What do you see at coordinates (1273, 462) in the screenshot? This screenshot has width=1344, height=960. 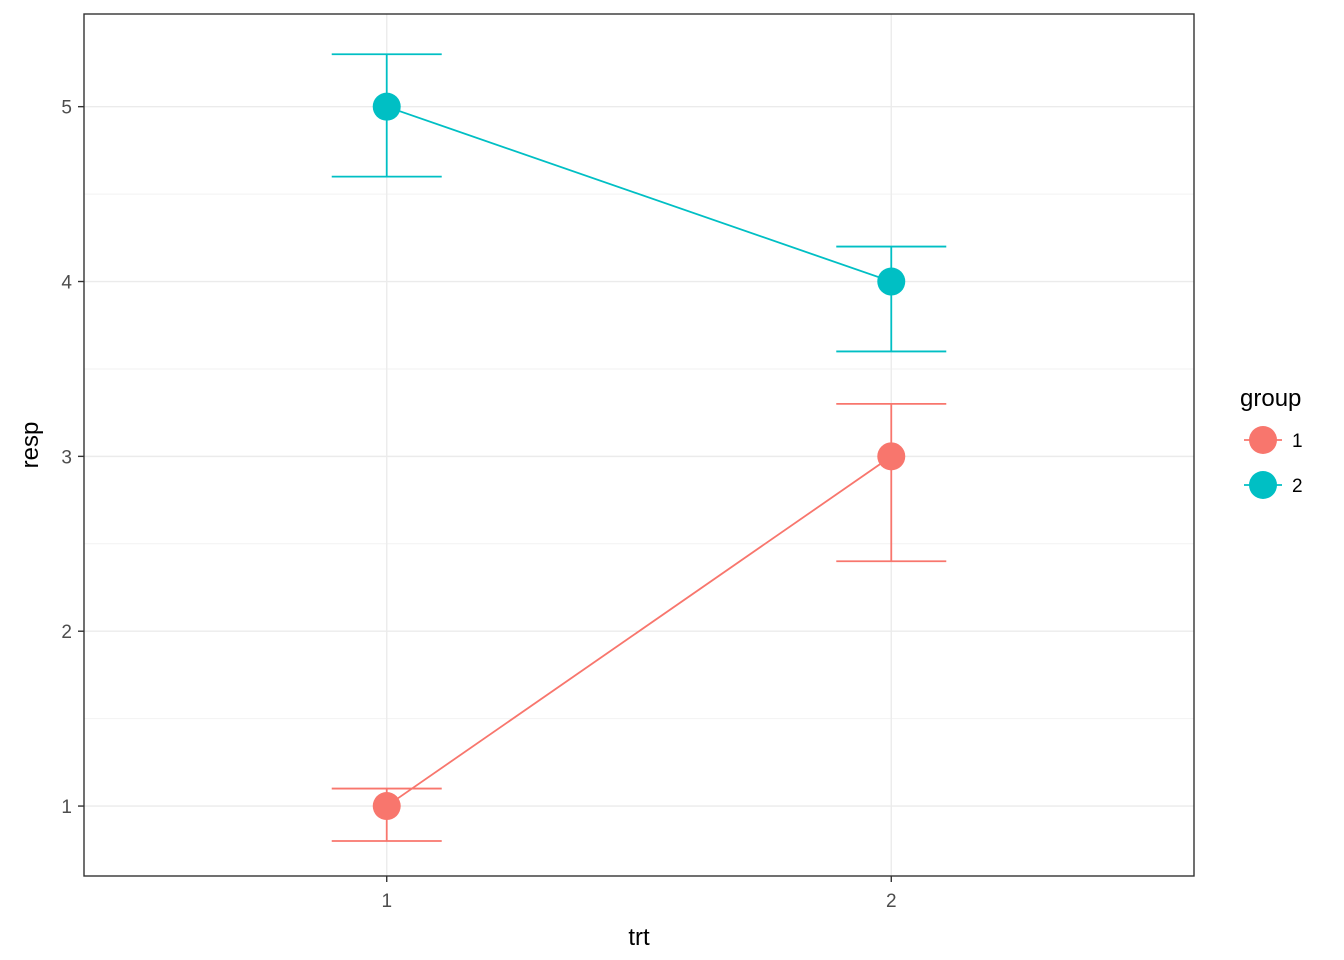 I see `legend-items: 12` at bounding box center [1273, 462].